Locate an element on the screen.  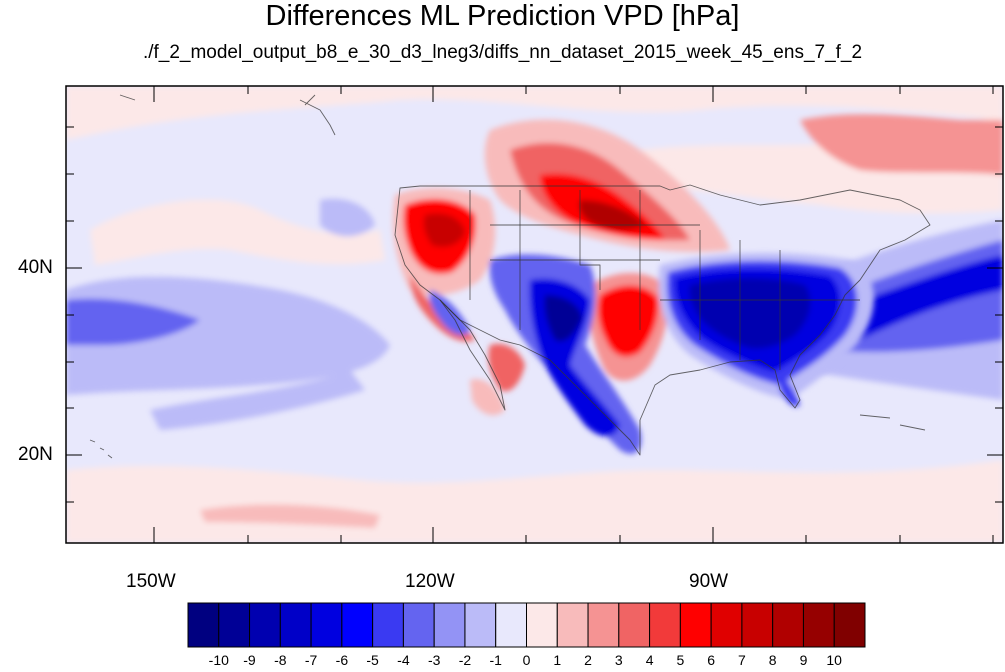
map-title: Differences ML Prediction VPD [hPa] is located at coordinates (502, 16).